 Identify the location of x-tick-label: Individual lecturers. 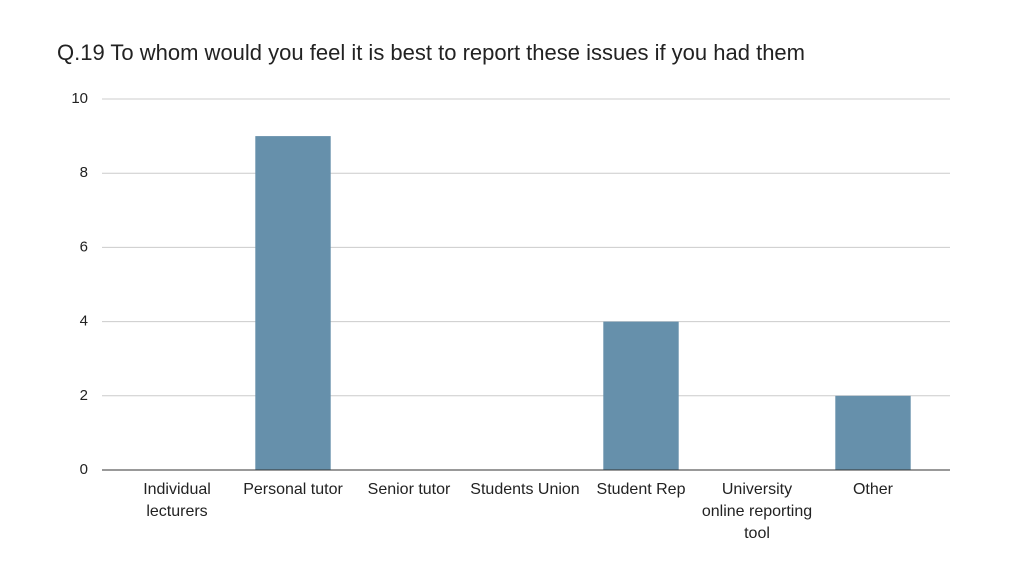
(177, 500).